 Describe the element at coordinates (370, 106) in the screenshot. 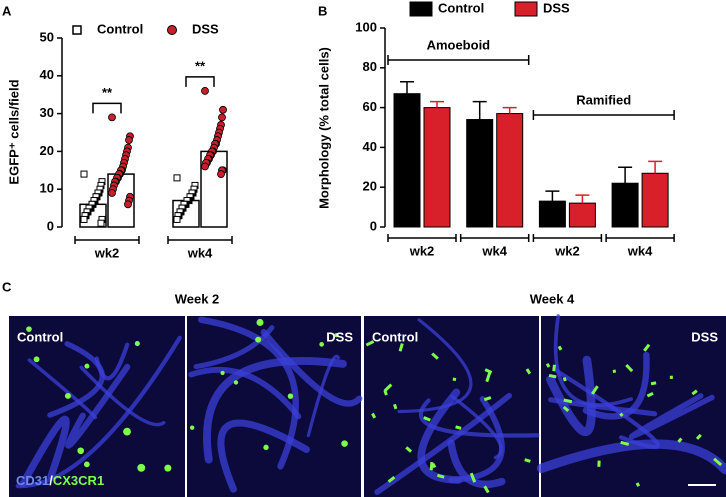

I see `y-tick-label: 60` at that location.